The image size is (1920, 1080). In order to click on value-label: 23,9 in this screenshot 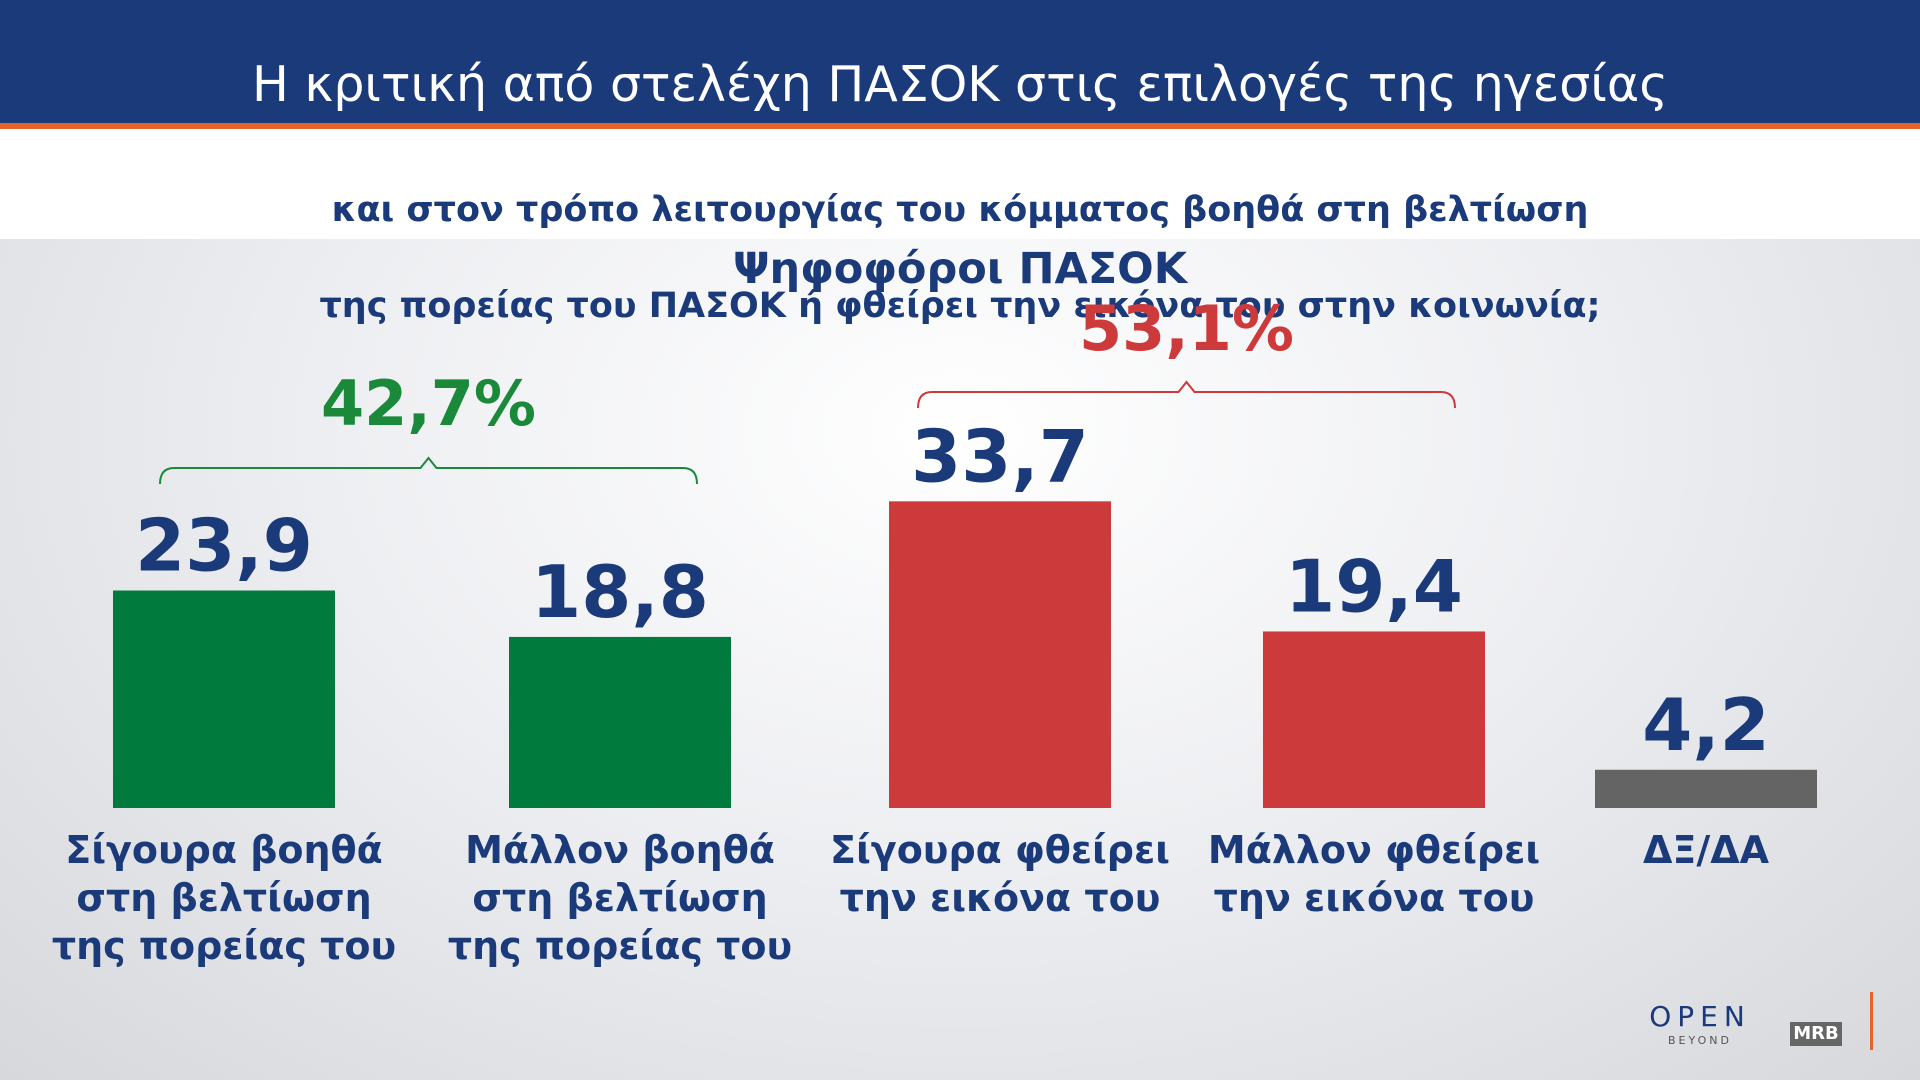, I will do `click(224, 546)`.